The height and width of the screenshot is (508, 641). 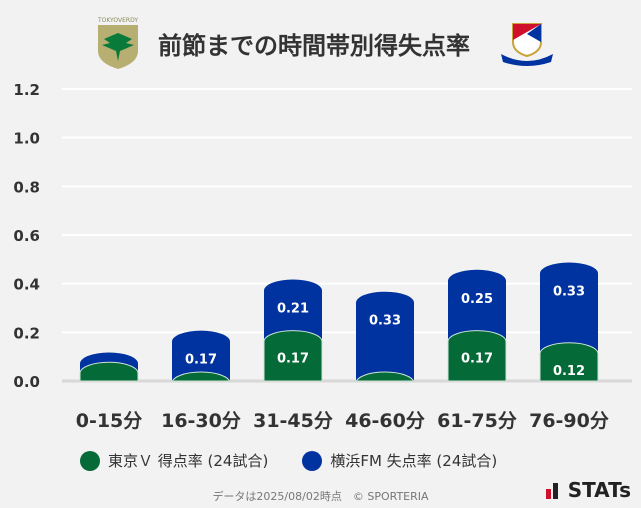 I want to click on stats-brand: STATs, so click(x=599, y=490).